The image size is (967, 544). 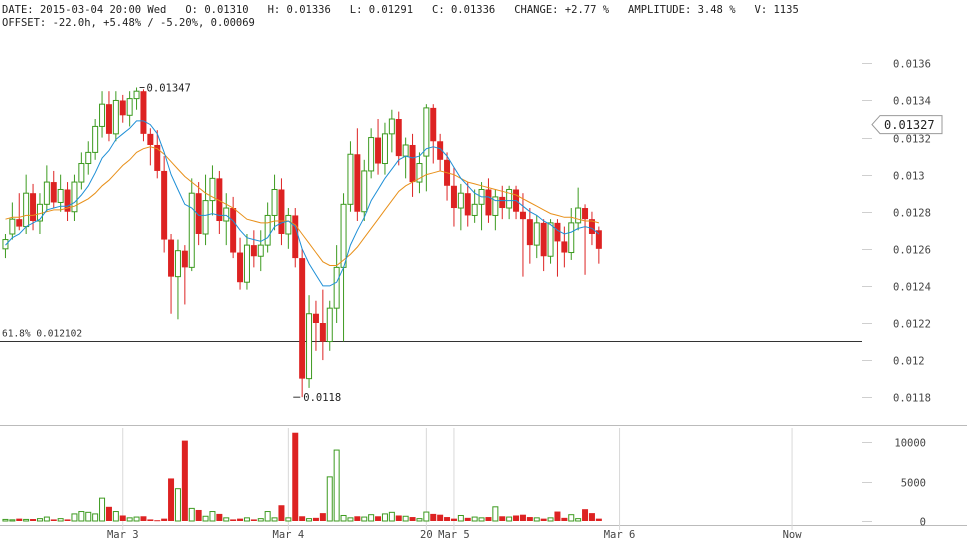 What do you see at coordinates (761, 10) in the screenshot?
I see `volume-label: V:` at bounding box center [761, 10].